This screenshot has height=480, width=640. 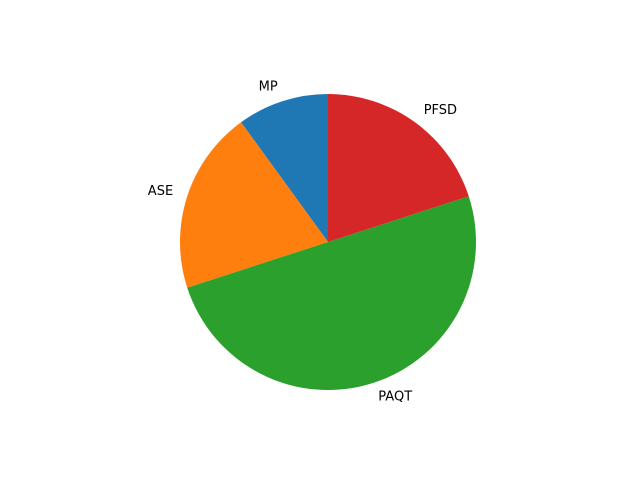 What do you see at coordinates (160, 191) in the screenshot?
I see `pie-label-ase: ASE` at bounding box center [160, 191].